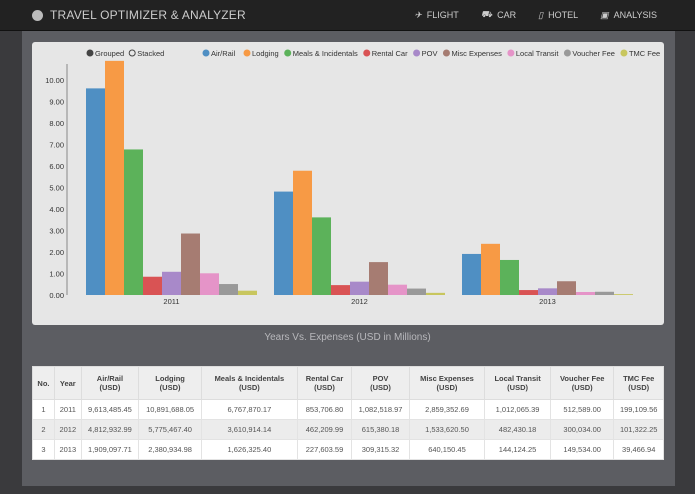  I want to click on column-header: Lodging (USD), so click(170, 383).